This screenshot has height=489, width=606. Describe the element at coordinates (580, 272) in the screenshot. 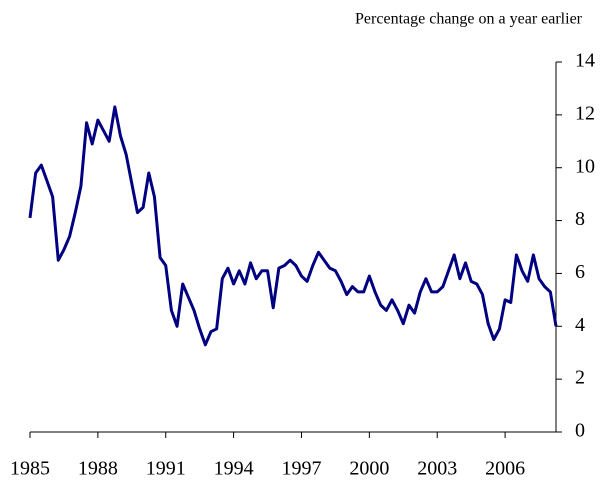

I see `y-tick-label: 6` at that location.